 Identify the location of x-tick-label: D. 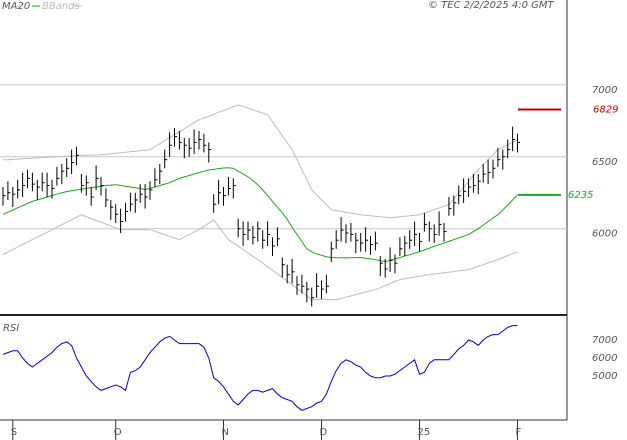
(324, 432).